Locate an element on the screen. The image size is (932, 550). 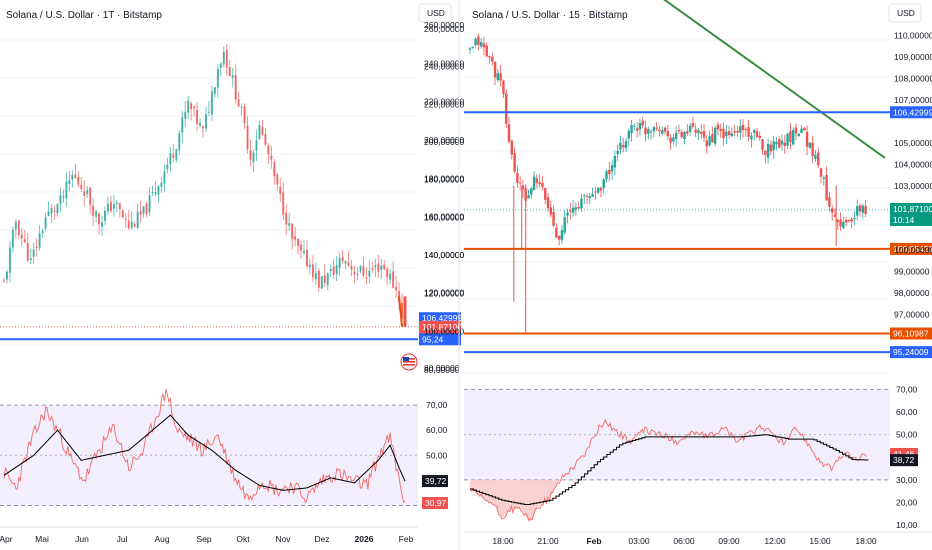
right-price-tick-label: 100,00000 is located at coordinates (913, 250).